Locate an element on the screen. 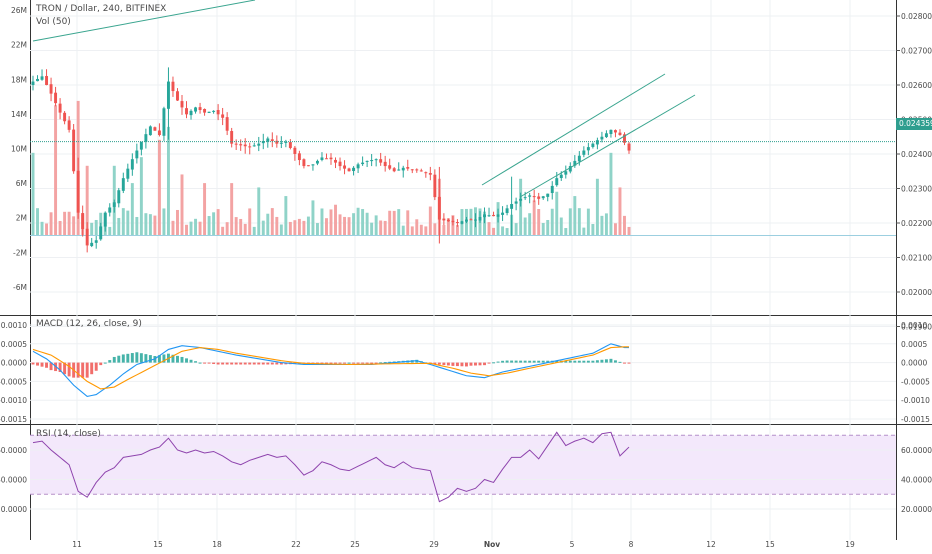 This screenshot has height=554, width=932. price-tick-label: 0.019000 is located at coordinates (916, 327).